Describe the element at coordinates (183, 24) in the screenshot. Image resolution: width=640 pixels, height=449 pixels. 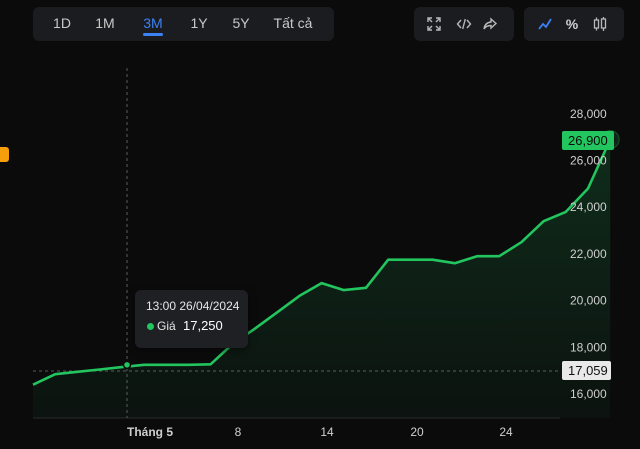
I see `range-tabs: 1D 1M 3M 1Y 5Y Tất cả` at that location.